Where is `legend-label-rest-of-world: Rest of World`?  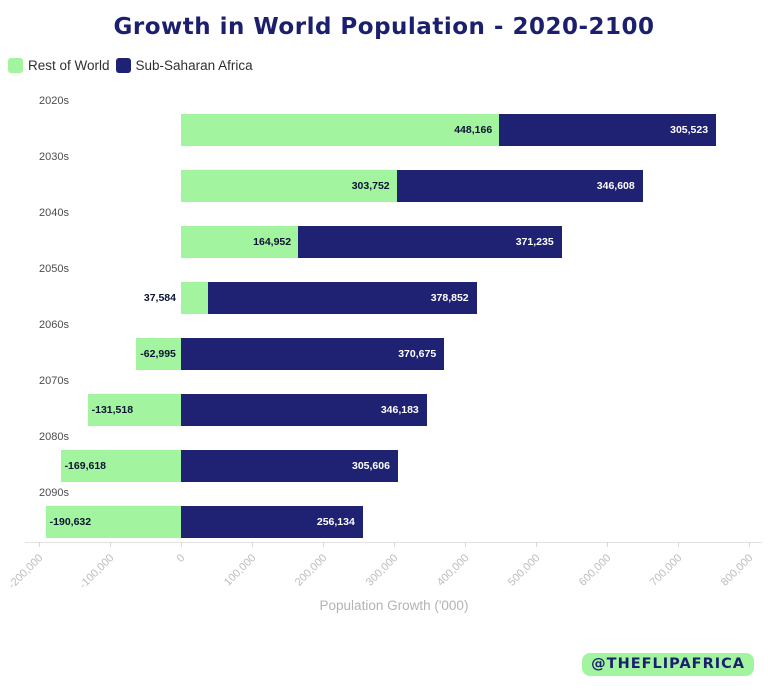
legend-label-rest-of-world: Rest of World is located at coordinates (69, 65).